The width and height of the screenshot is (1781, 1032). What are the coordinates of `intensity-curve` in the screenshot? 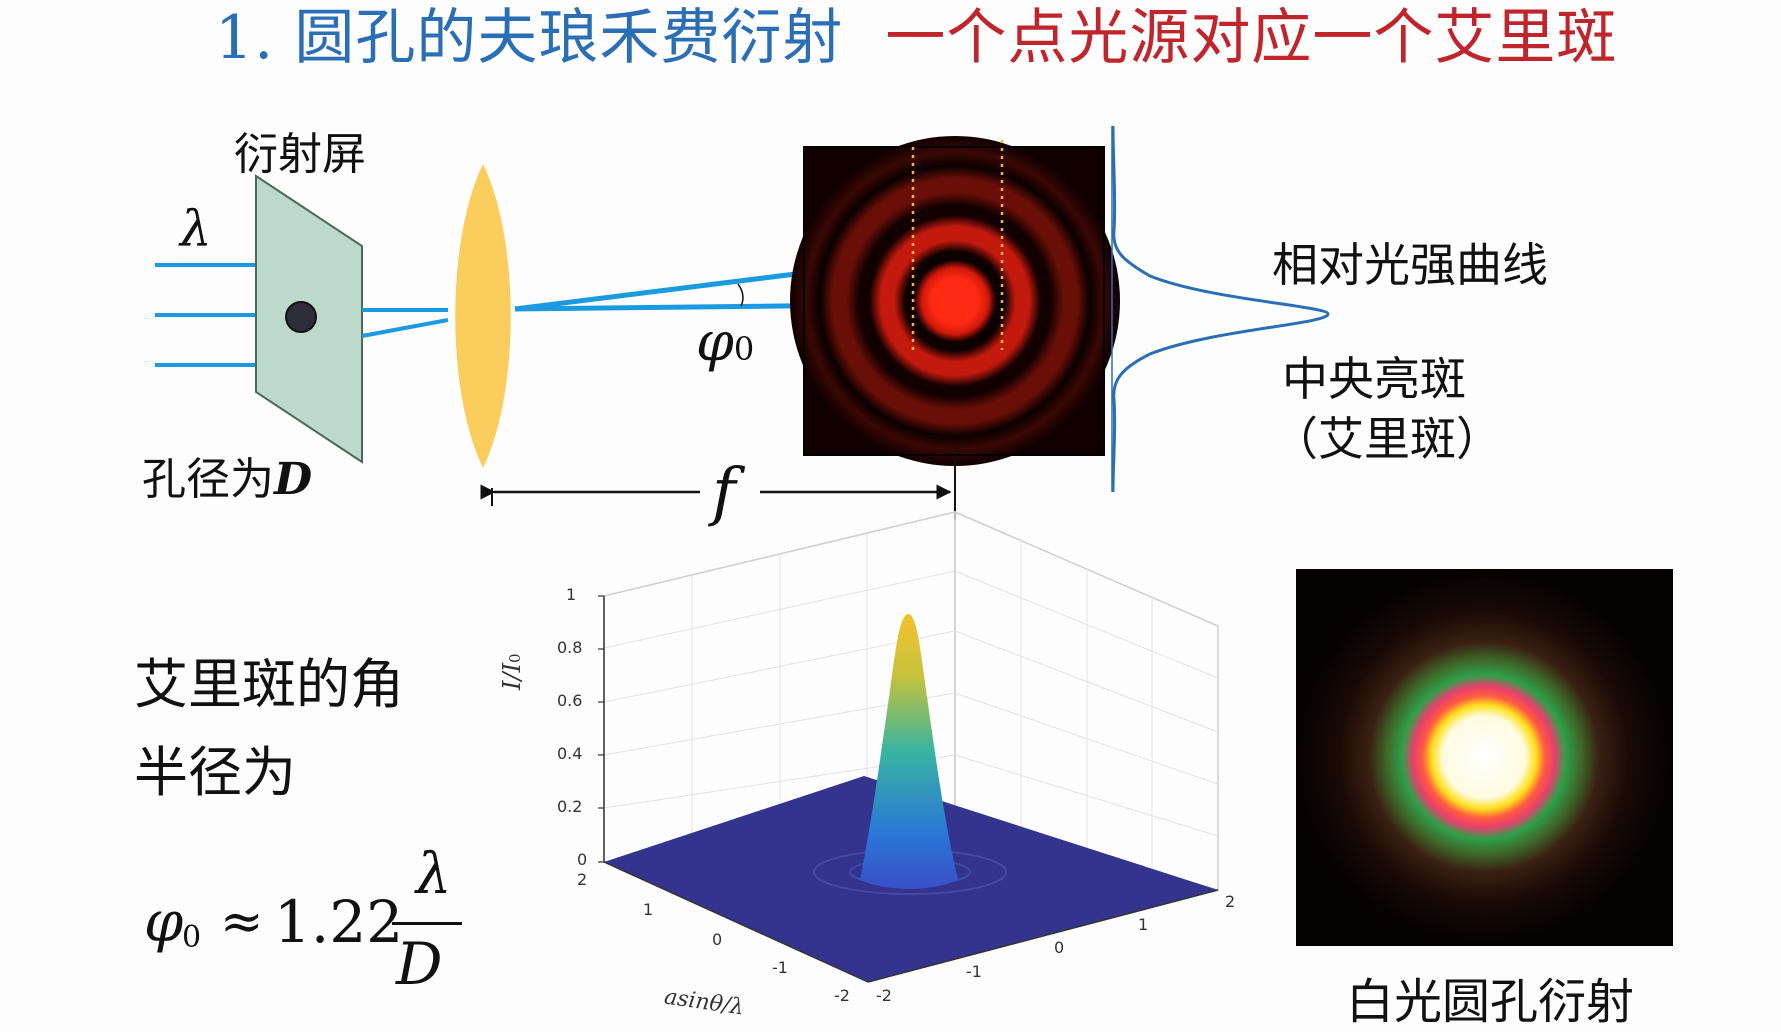 It's located at (1220, 309).